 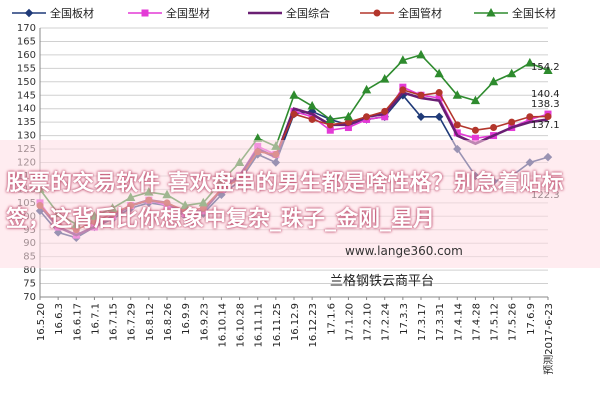 I want to click on x-tick-label: 16.6.17, so click(x=77, y=322).